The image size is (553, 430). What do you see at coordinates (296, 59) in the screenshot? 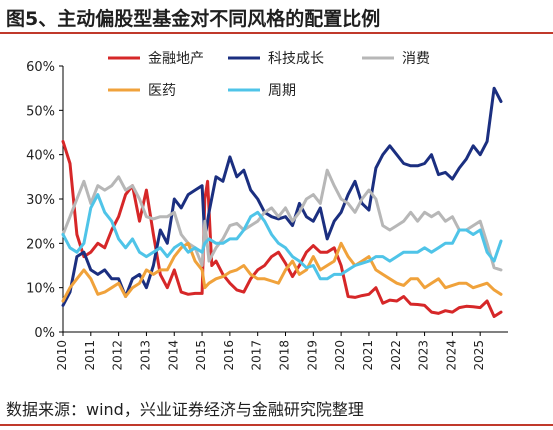
I see `legend-label-1: 科技成长` at bounding box center [296, 59].